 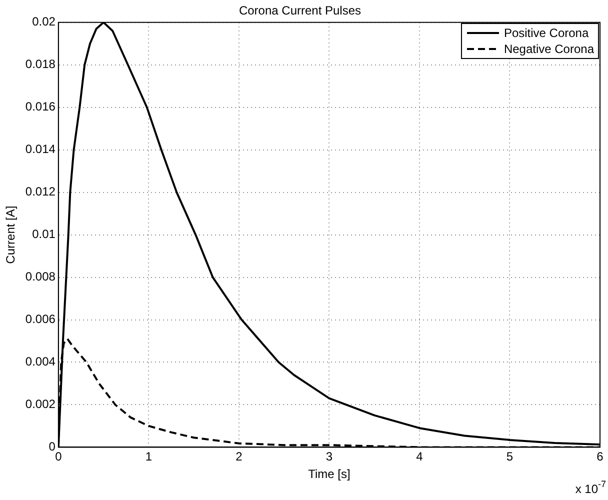 What do you see at coordinates (40, 191) in the screenshot?
I see `y-tick-label: 0.012` at bounding box center [40, 191].